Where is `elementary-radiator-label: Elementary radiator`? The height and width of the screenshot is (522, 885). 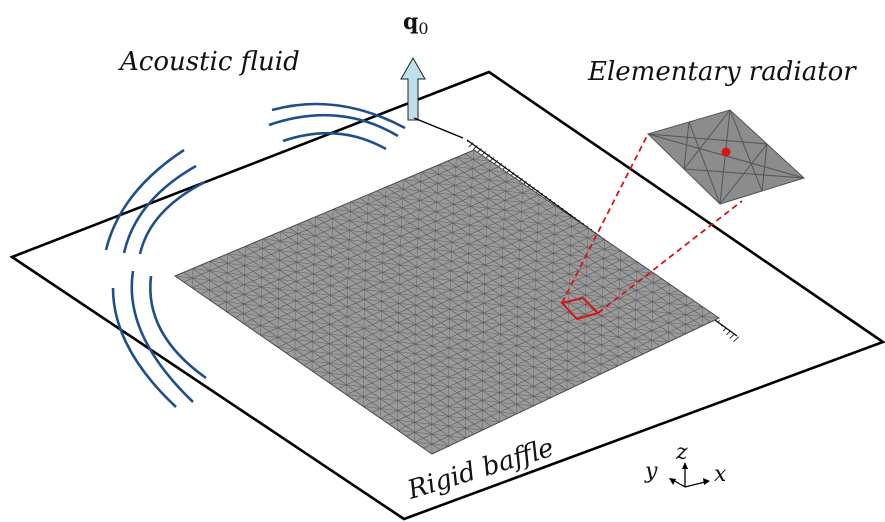
elementary-radiator-label: Elementary radiator is located at coordinates (722, 72).